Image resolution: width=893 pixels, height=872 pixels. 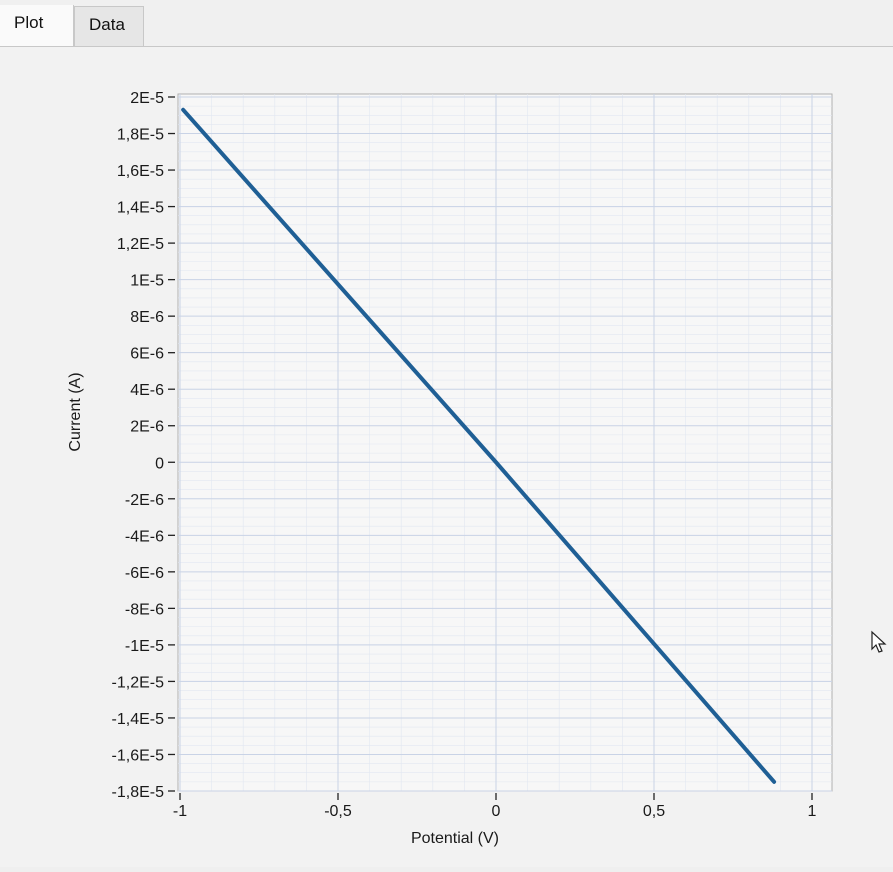 I want to click on x-tick-label: 0,5, so click(x=654, y=811).